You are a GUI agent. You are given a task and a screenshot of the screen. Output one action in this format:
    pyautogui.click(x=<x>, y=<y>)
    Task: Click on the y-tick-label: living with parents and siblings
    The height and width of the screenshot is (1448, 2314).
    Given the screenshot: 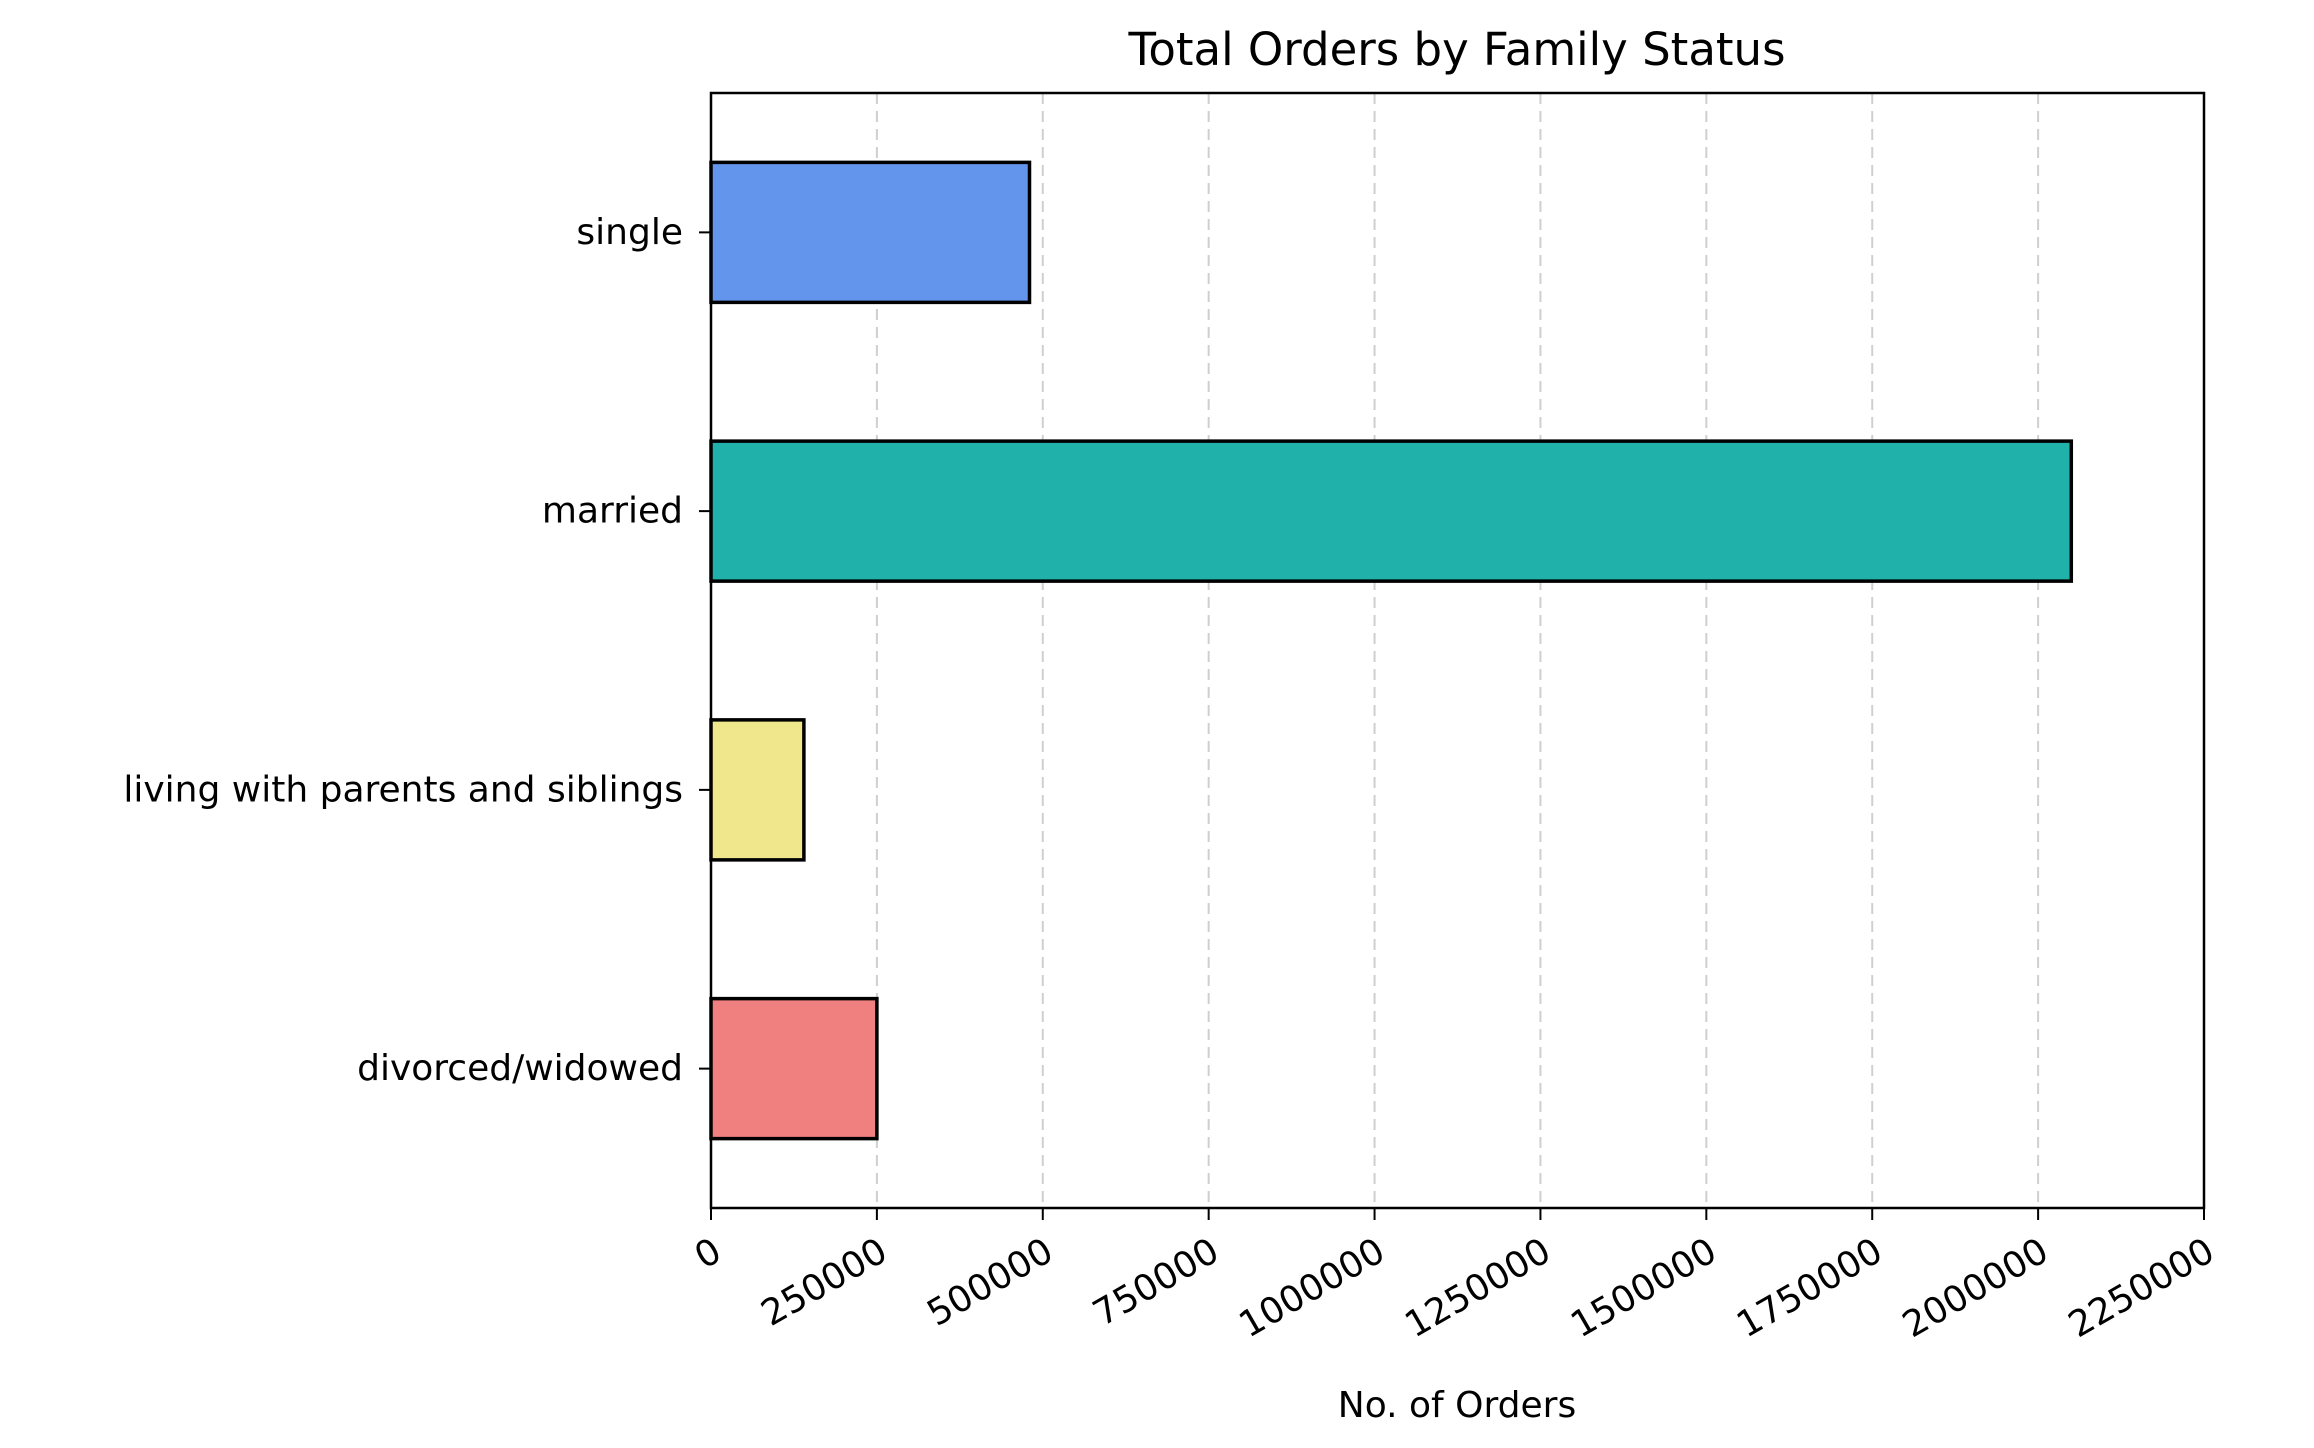 What is the action you would take?
    pyautogui.click(x=403, y=789)
    